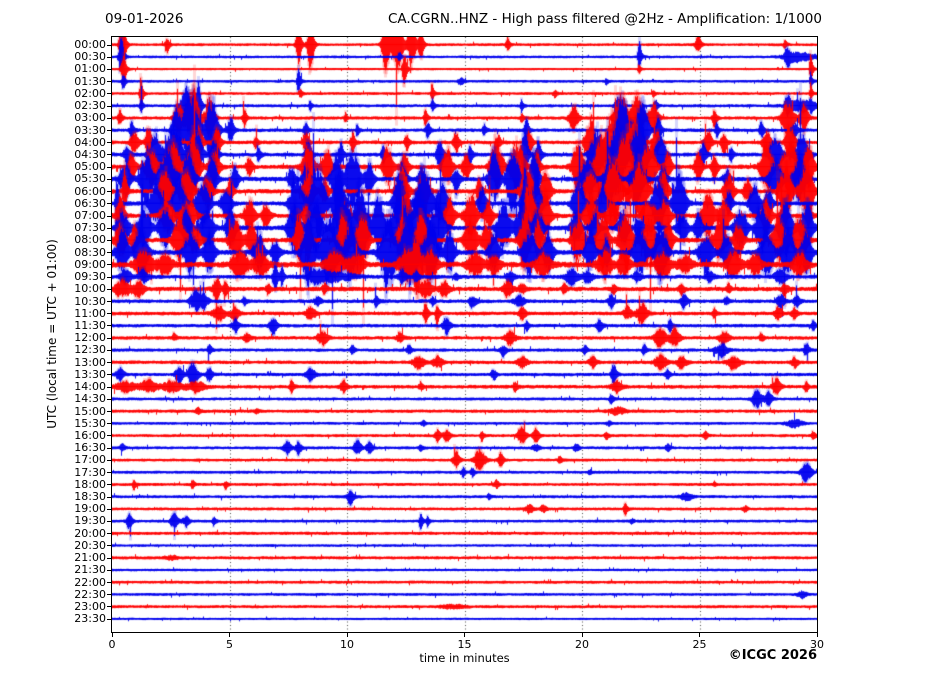  Describe the element at coordinates (90, 301) in the screenshot. I see `y-tick-label: 10:30` at that location.